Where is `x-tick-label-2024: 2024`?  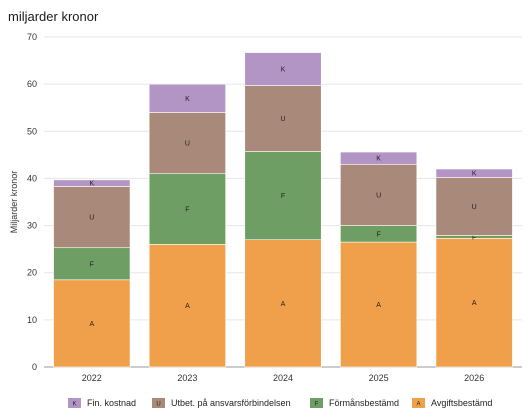
x-tick-label-2024: 2024 is located at coordinates (283, 378).